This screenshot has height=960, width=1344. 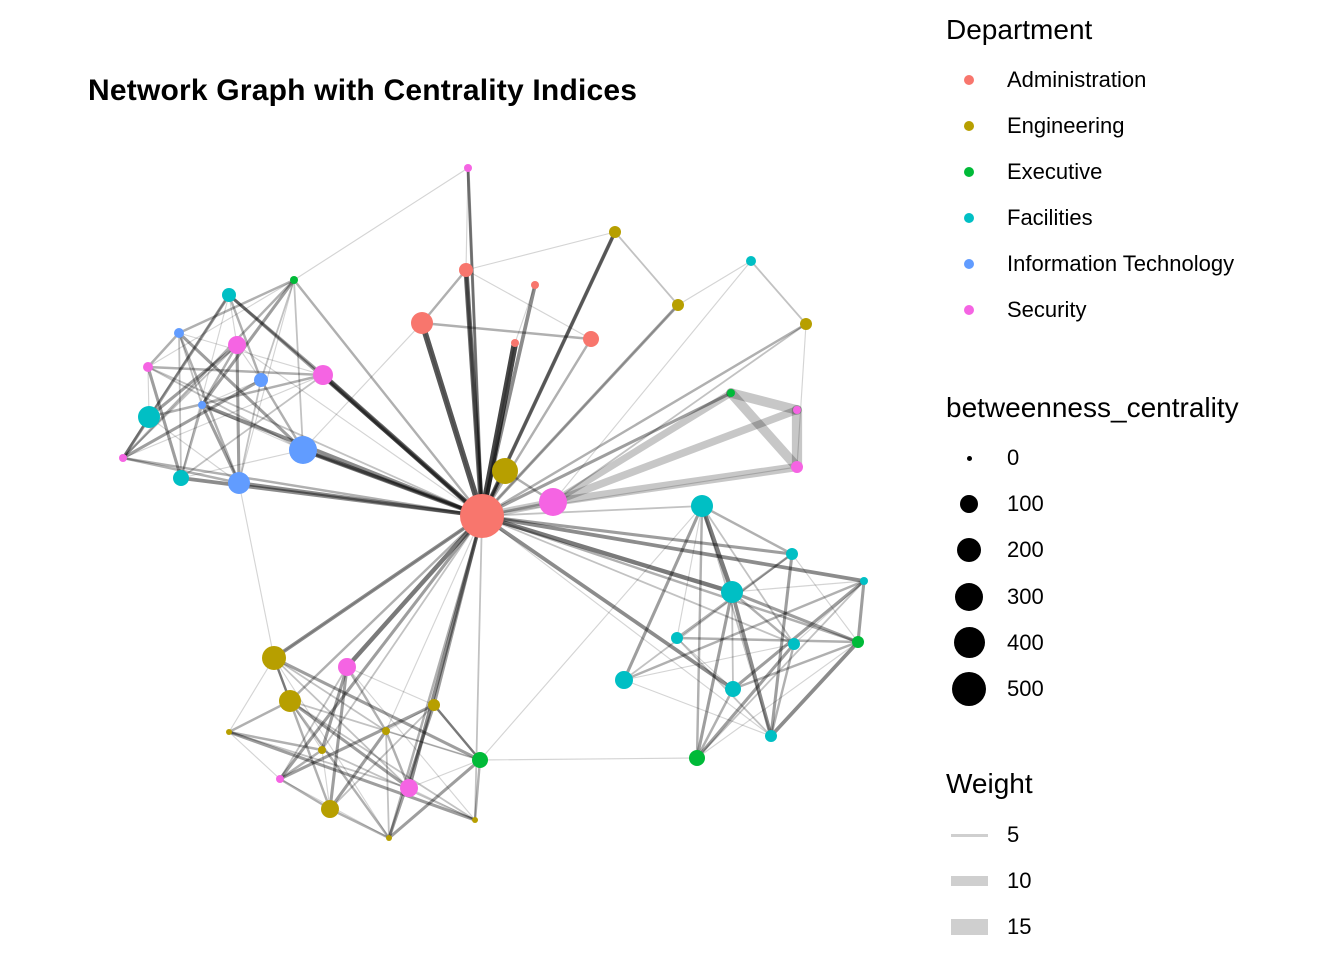 What do you see at coordinates (1013, 457) in the screenshot?
I see `legend-betweenness-label: 0` at bounding box center [1013, 457].